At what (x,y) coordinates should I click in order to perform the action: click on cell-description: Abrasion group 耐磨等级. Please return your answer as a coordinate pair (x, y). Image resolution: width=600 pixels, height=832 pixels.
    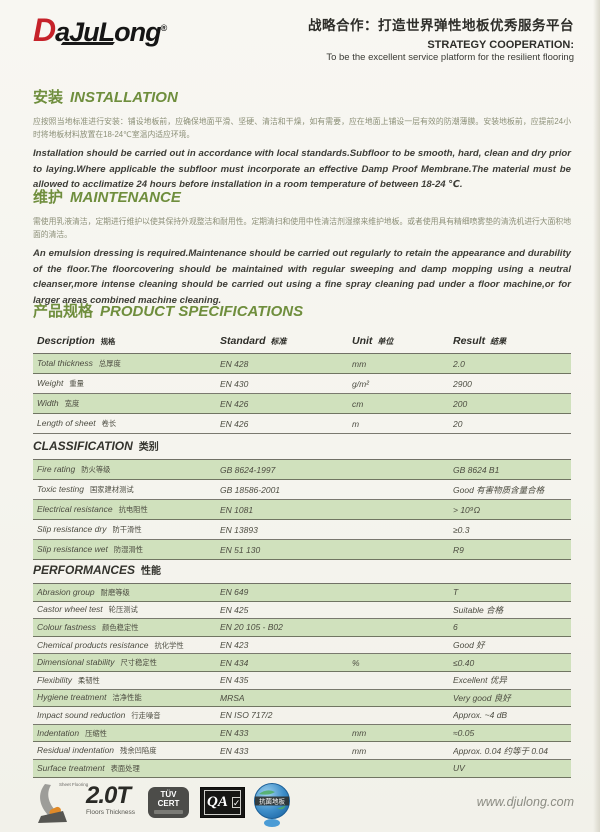
    Looking at the image, I should click on (83, 591).